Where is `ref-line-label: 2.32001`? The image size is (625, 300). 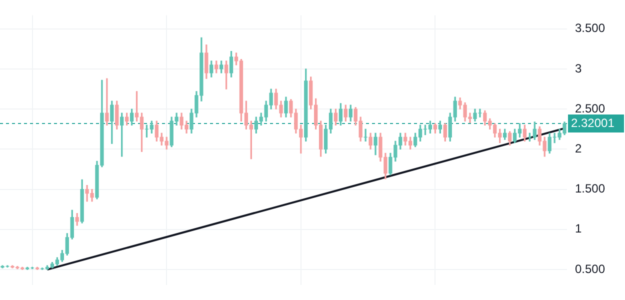
ref-line-label: 2.32001 is located at coordinates (593, 123).